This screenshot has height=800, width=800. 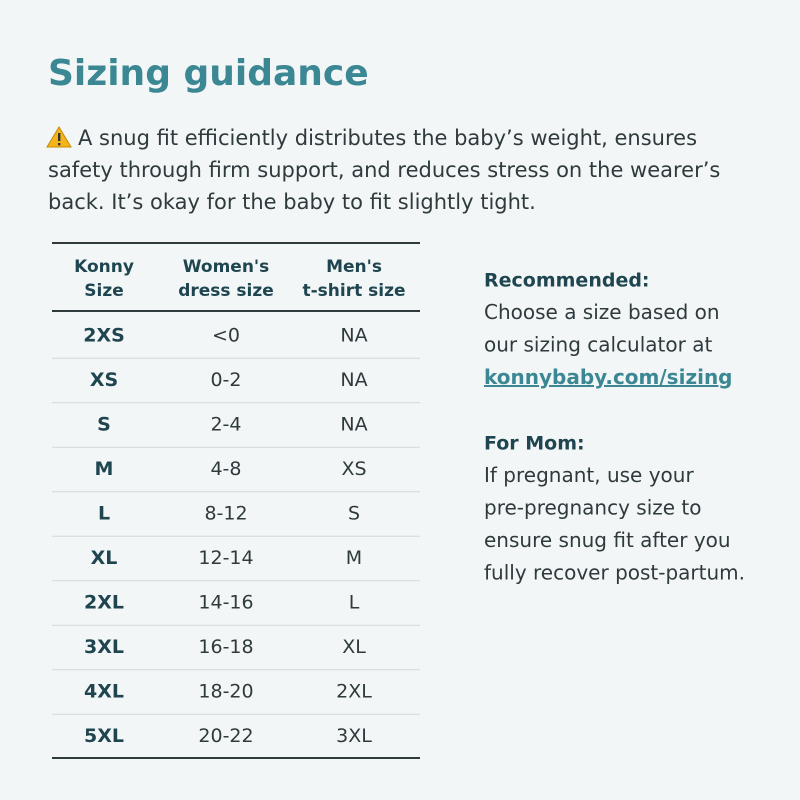 What do you see at coordinates (226, 336) in the screenshot?
I see `table-cell: <0` at bounding box center [226, 336].